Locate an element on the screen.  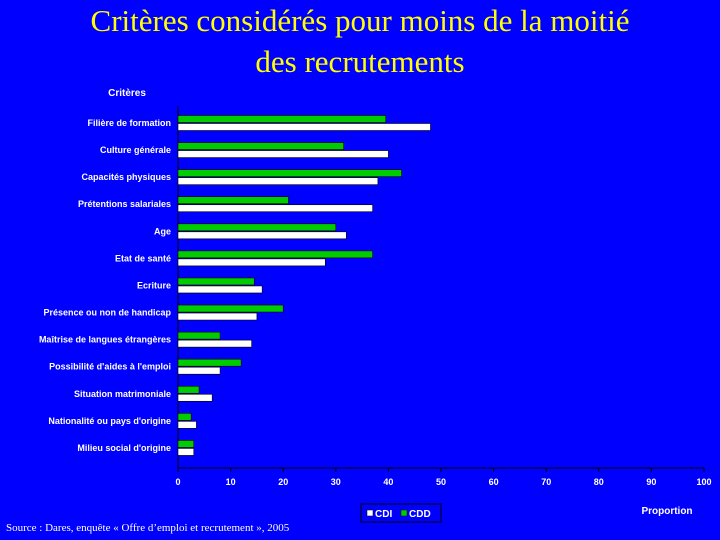
category-label: Possibilité d'aides à l'emploi is located at coordinates (110, 367).